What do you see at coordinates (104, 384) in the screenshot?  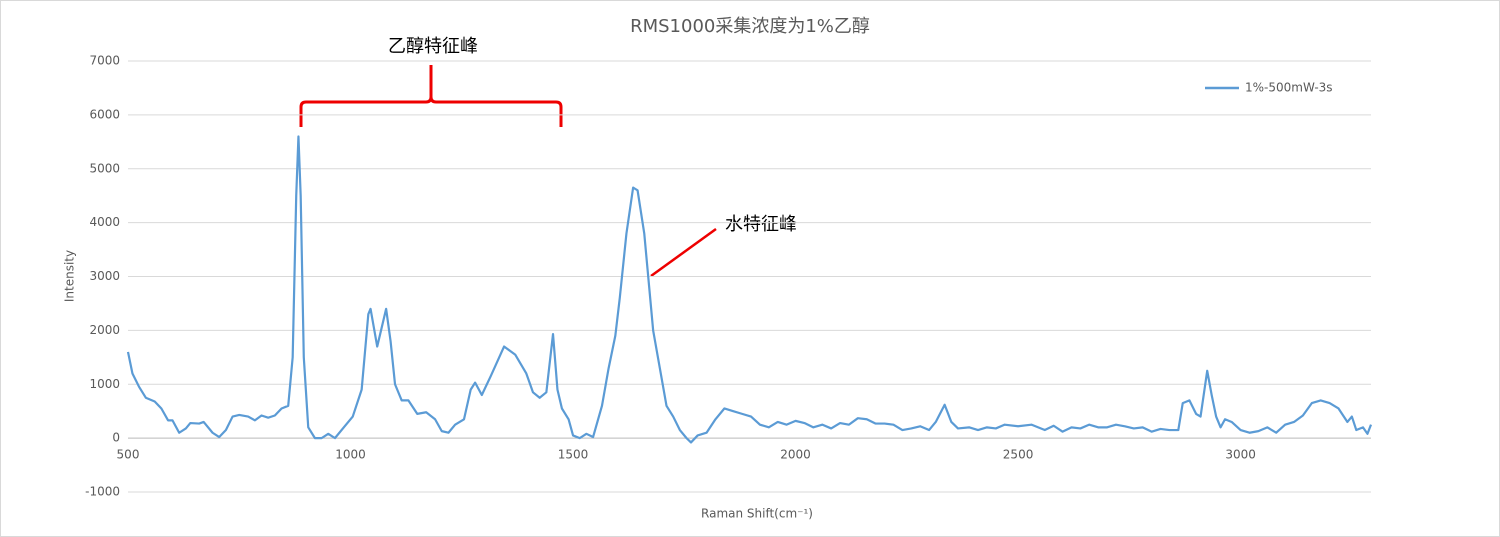 I see `y-tick-label: 1000` at bounding box center [104, 384].